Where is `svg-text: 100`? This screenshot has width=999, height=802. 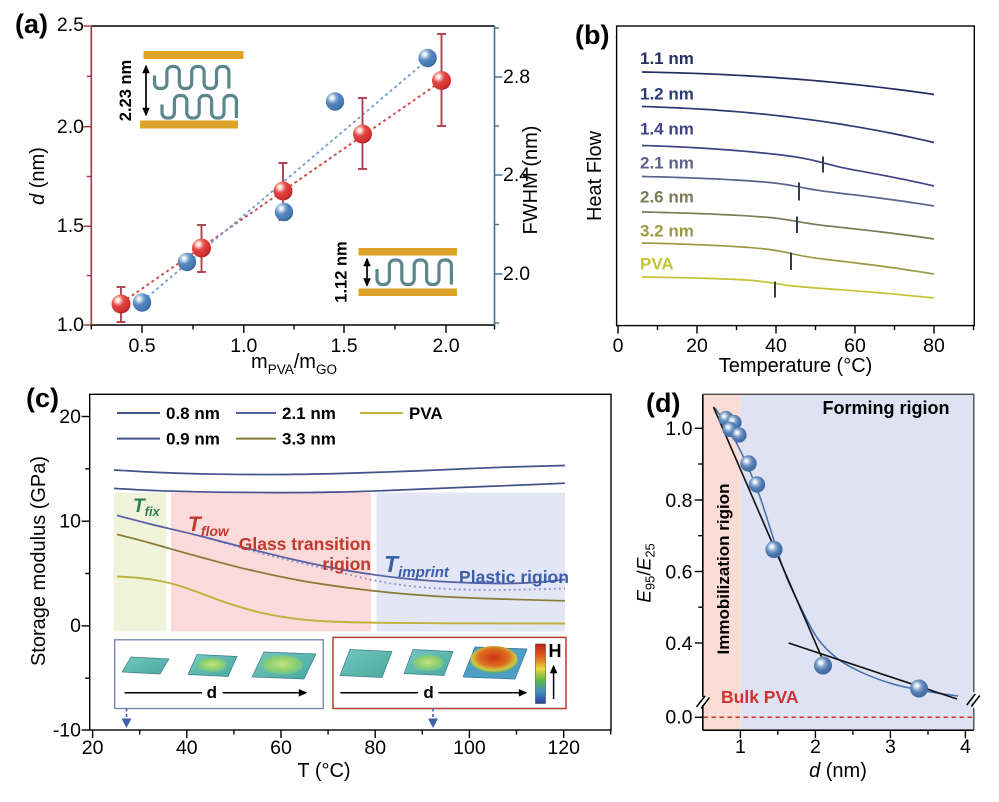 svg-text: 100 is located at coordinates (469, 748).